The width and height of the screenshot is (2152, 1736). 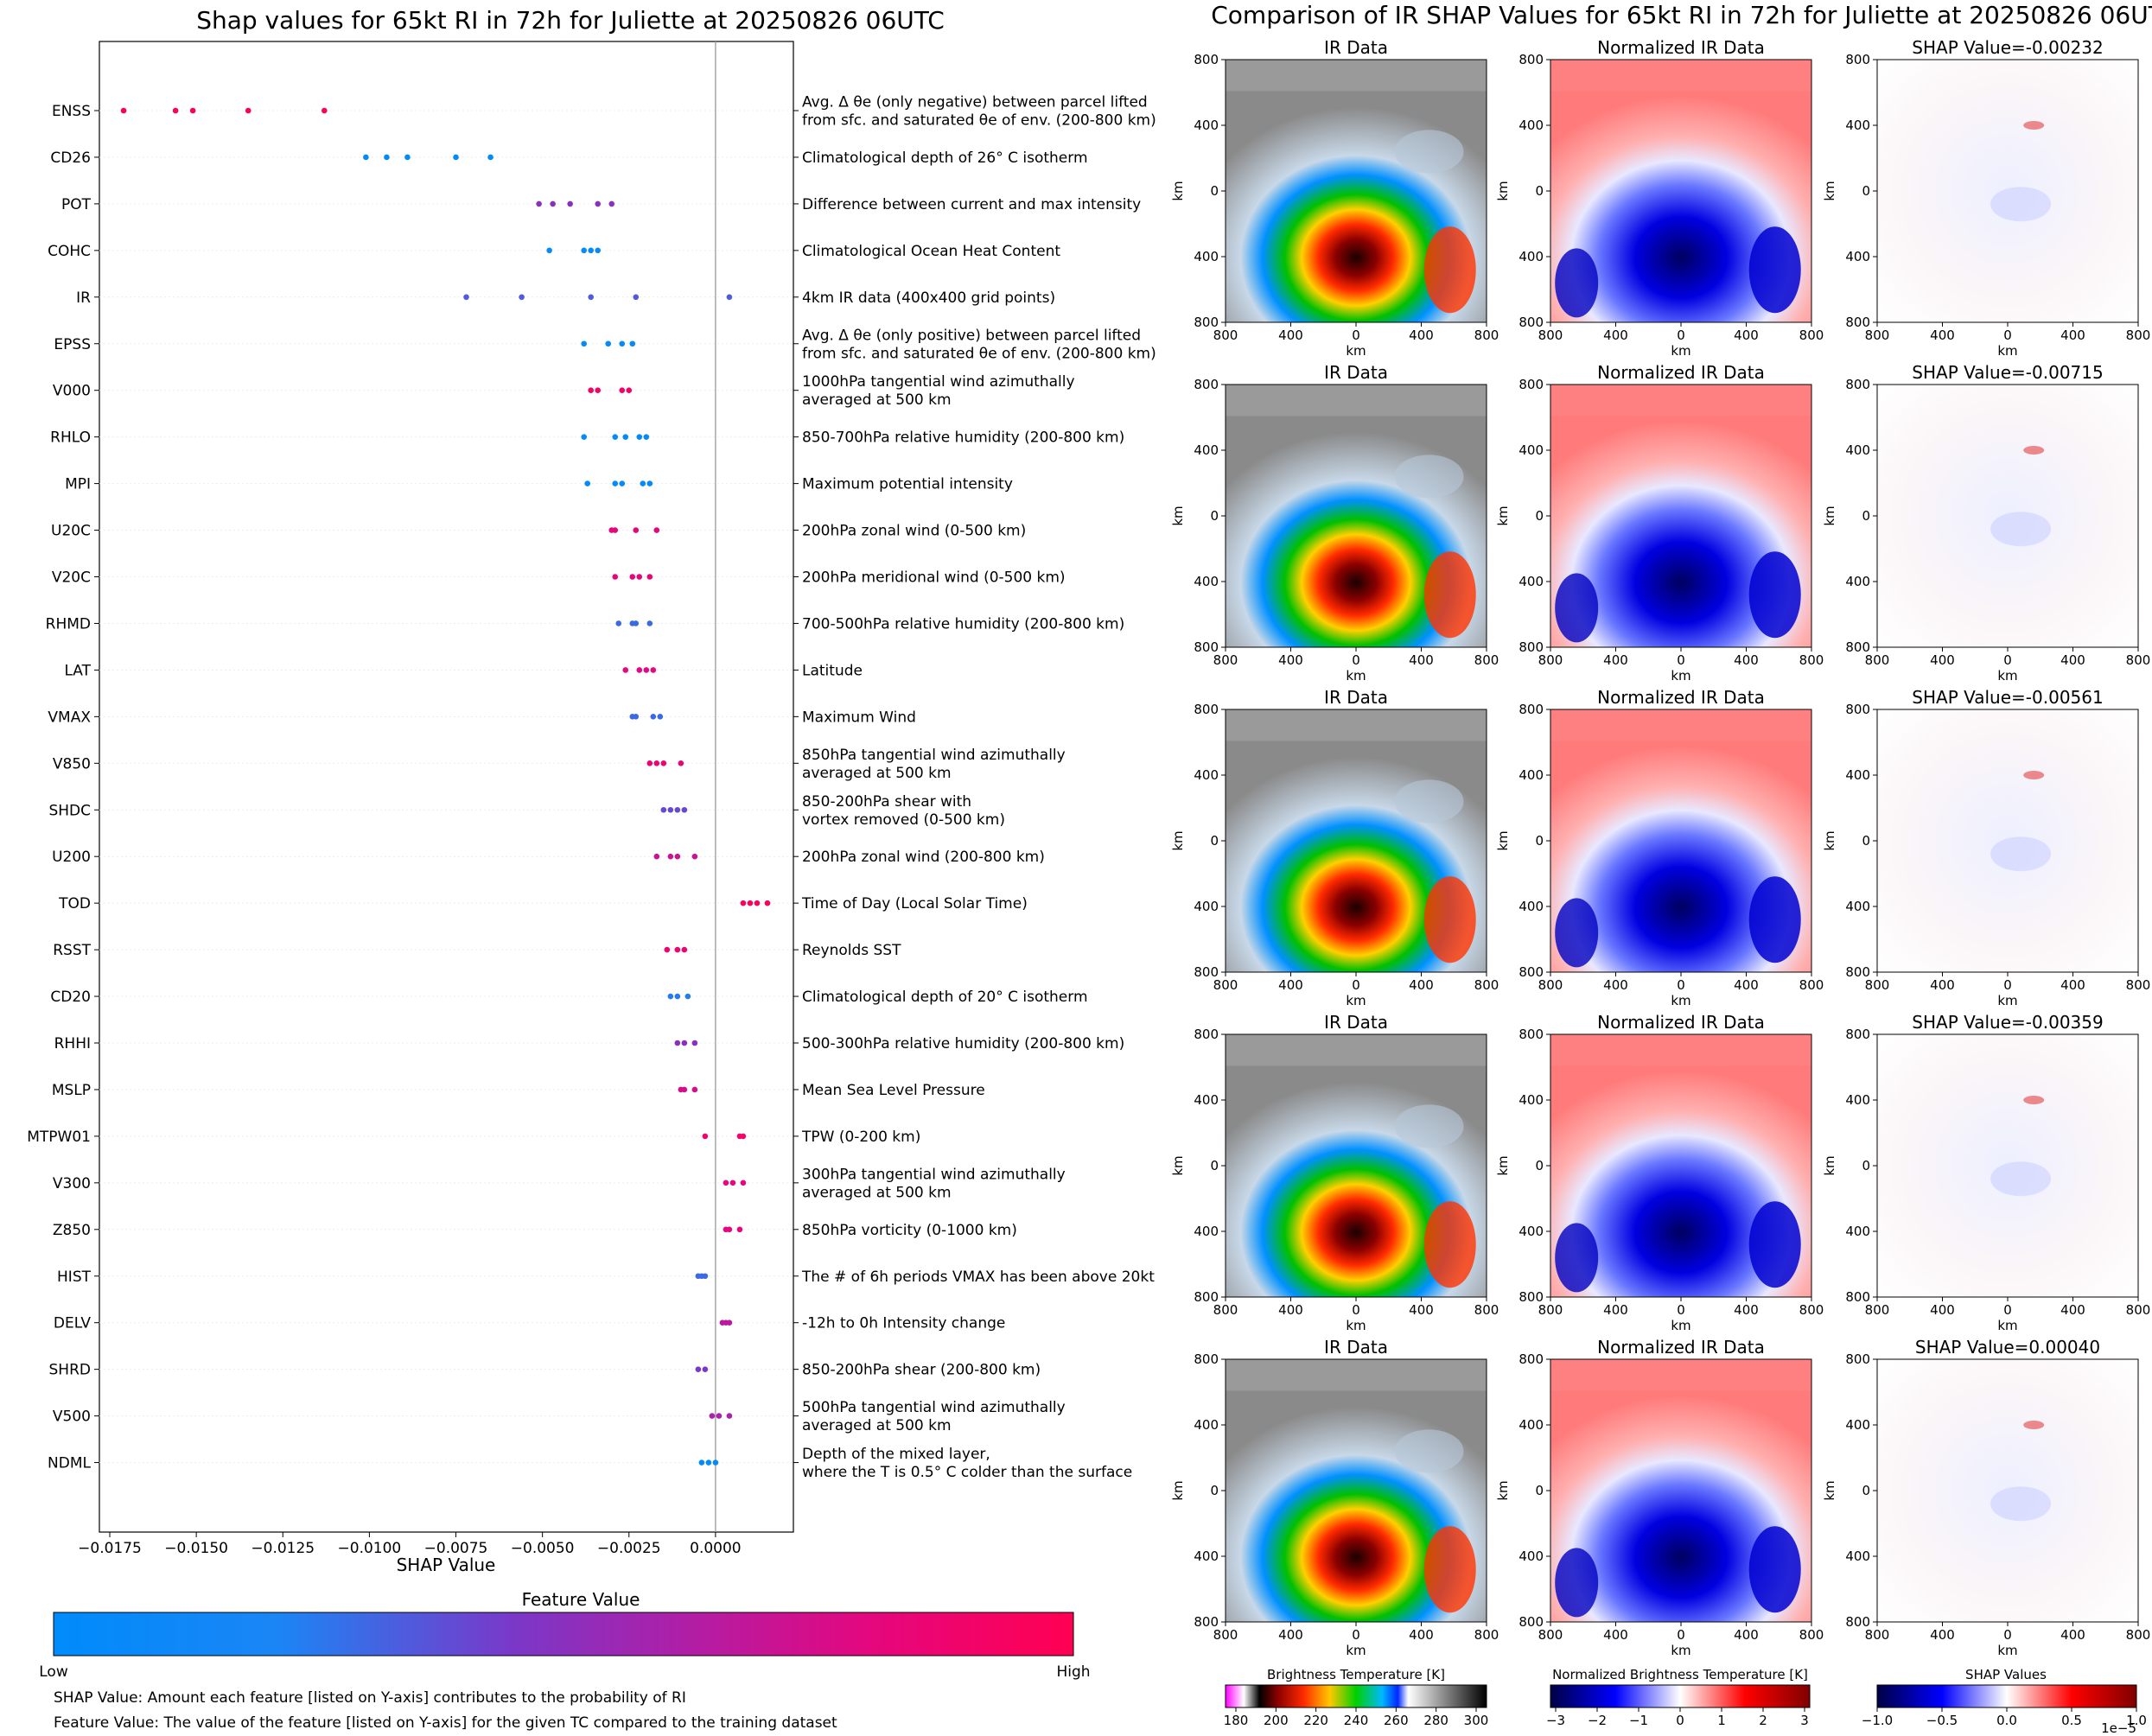 What do you see at coordinates (914, 904) in the screenshot?
I see `feature-description: Time of Day (Local Solar Time)` at bounding box center [914, 904].